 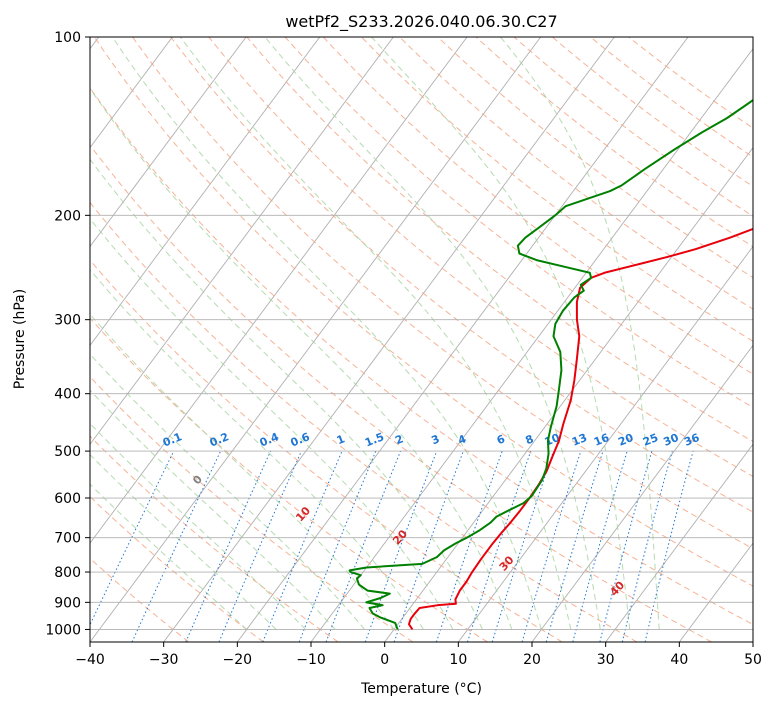 What do you see at coordinates (579, 440) in the screenshot?
I see `mixing-ratio-label: 13` at bounding box center [579, 440].